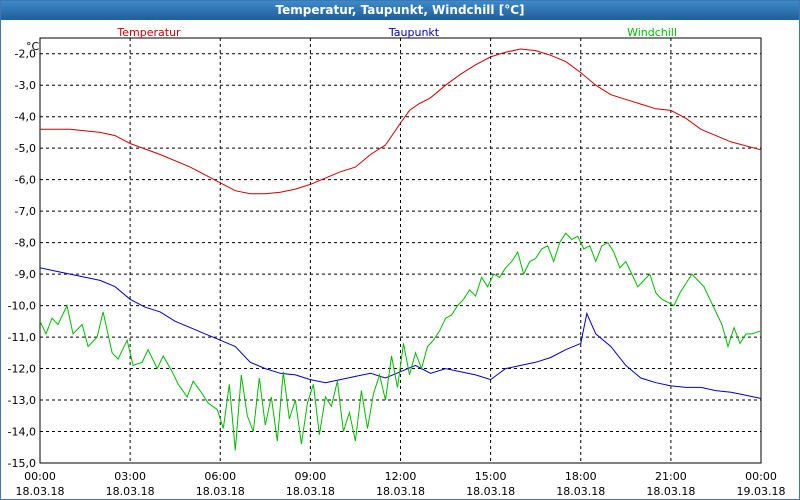 The height and width of the screenshot is (500, 800). What do you see at coordinates (130, 476) in the screenshot?
I see `x-tick-time: 03:00` at bounding box center [130, 476].